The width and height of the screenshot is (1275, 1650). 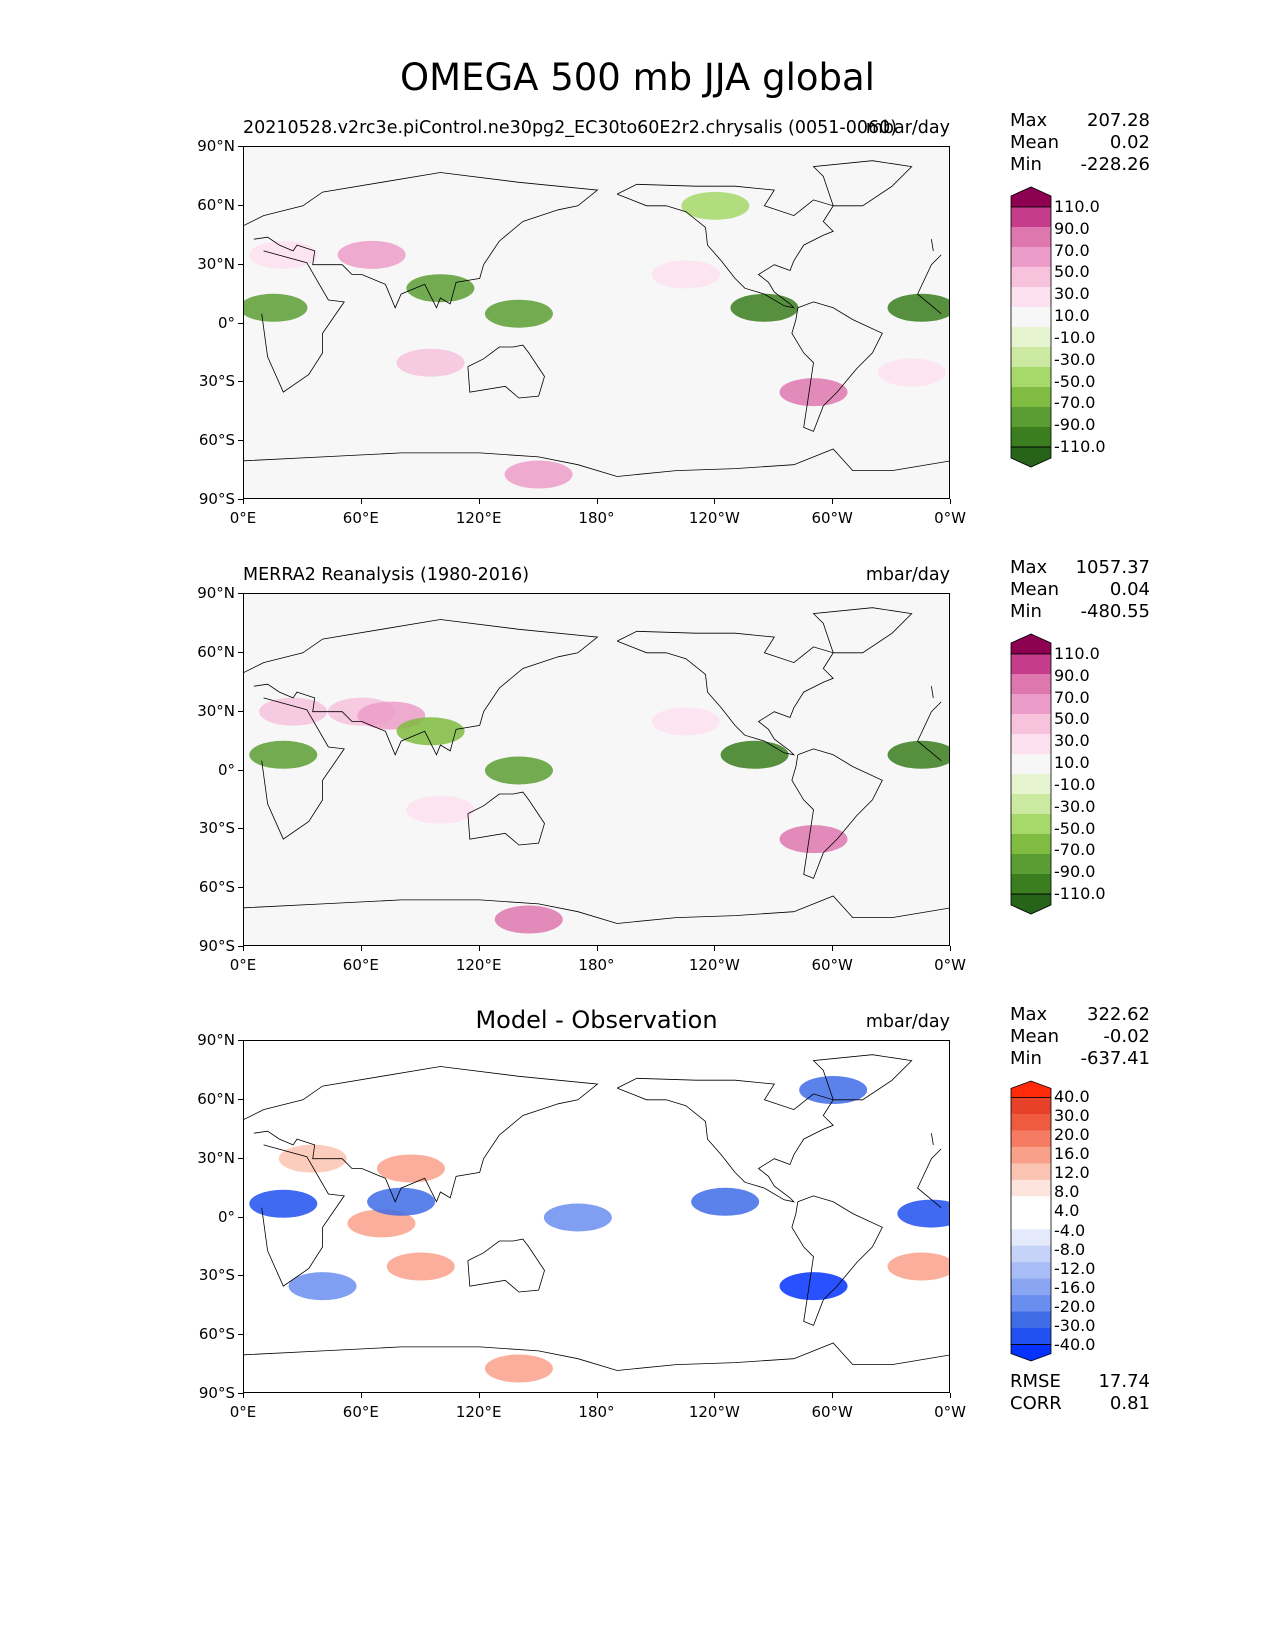 I want to click on colorbar, so click(x=1031, y=774).